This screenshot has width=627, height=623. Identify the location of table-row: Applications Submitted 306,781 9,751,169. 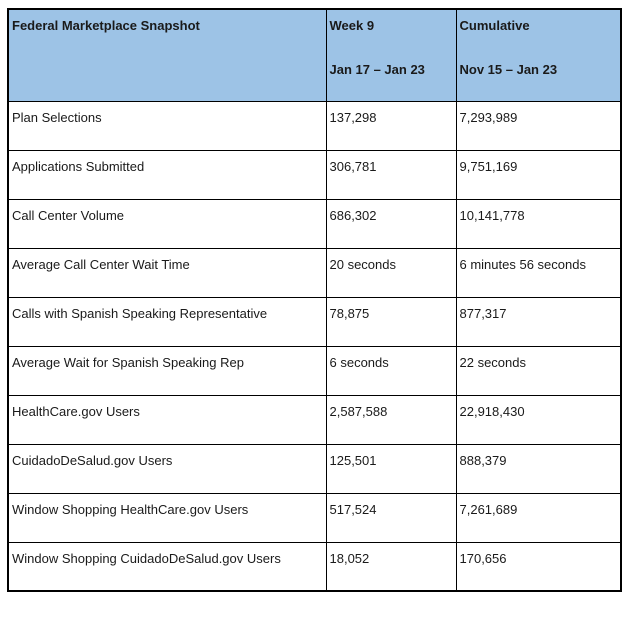
(314, 174).